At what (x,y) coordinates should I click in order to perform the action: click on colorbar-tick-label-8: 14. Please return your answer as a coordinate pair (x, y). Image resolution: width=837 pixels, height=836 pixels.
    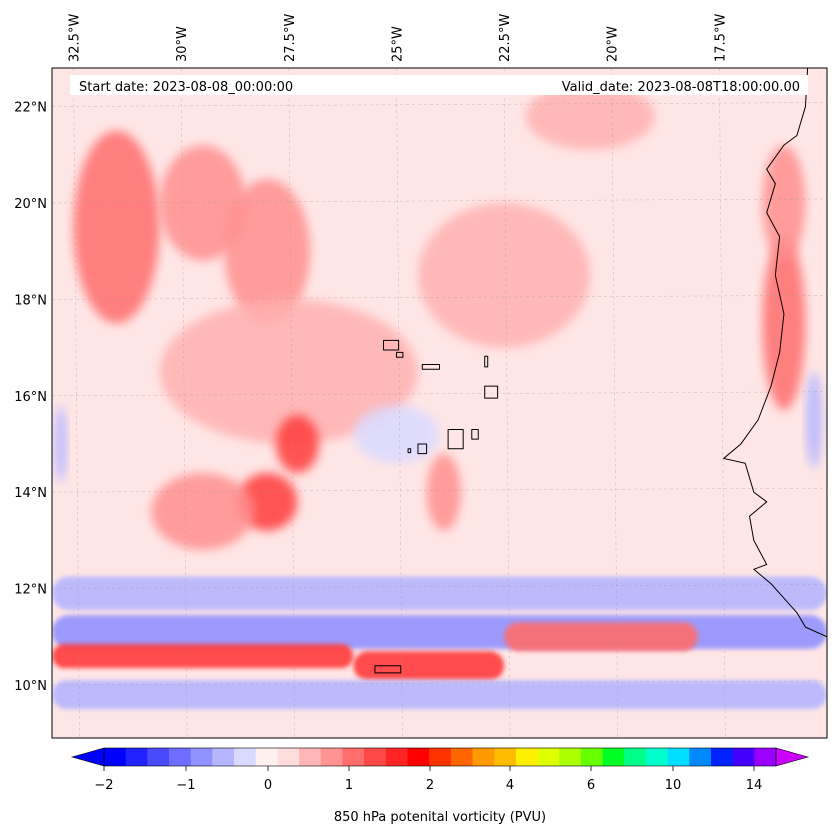
    Looking at the image, I should click on (754, 785).